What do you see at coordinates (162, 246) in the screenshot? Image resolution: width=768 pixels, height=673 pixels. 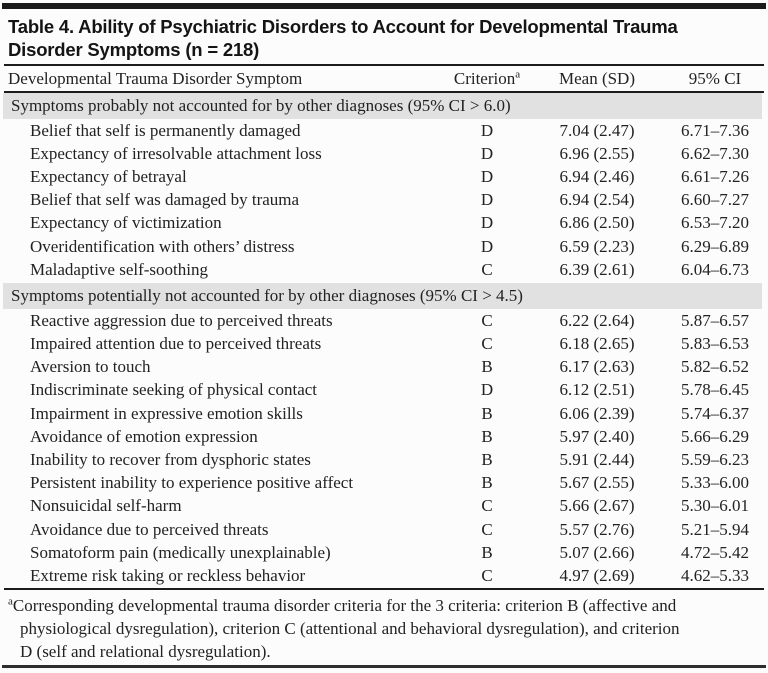 I see `symptom-cell: Overidentification with others’ distress` at bounding box center [162, 246].